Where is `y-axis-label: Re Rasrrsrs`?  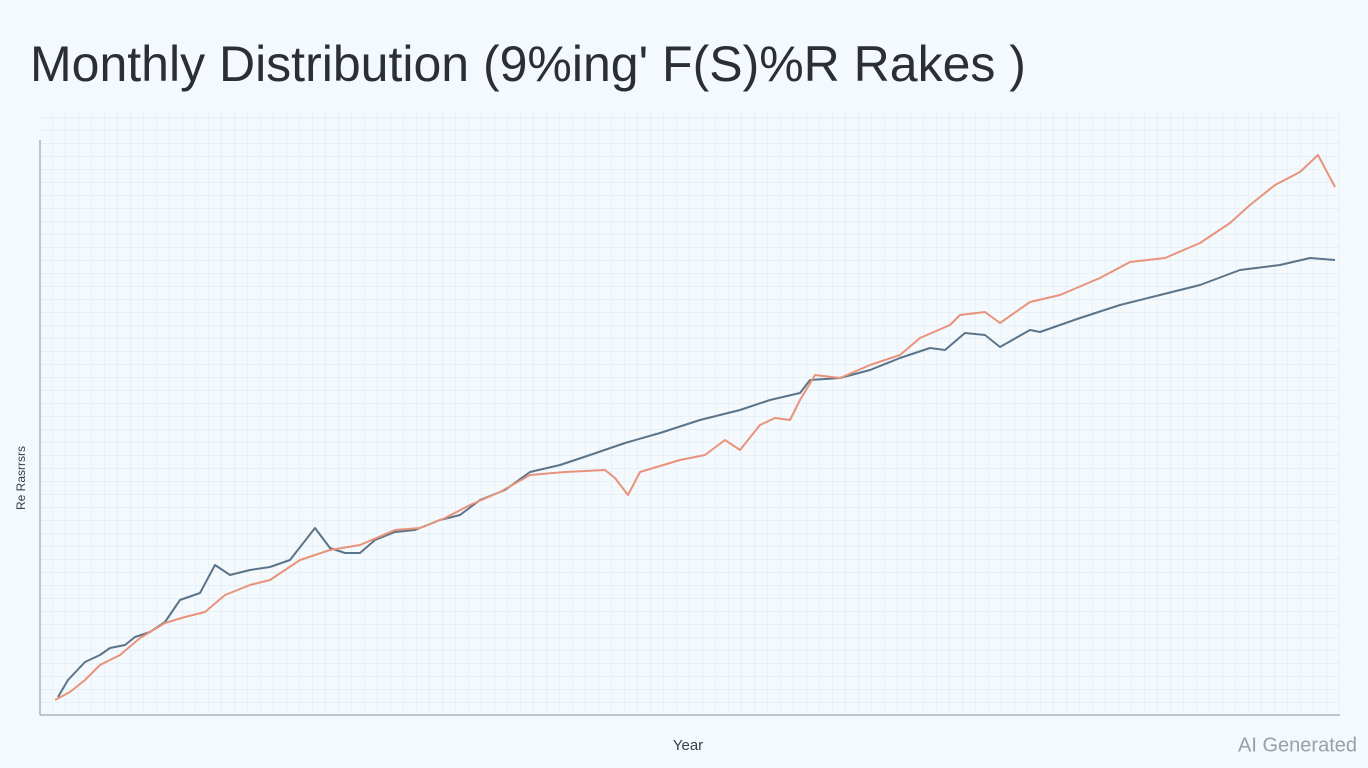
y-axis-label: Re Rasrrsrs is located at coordinates (21, 478).